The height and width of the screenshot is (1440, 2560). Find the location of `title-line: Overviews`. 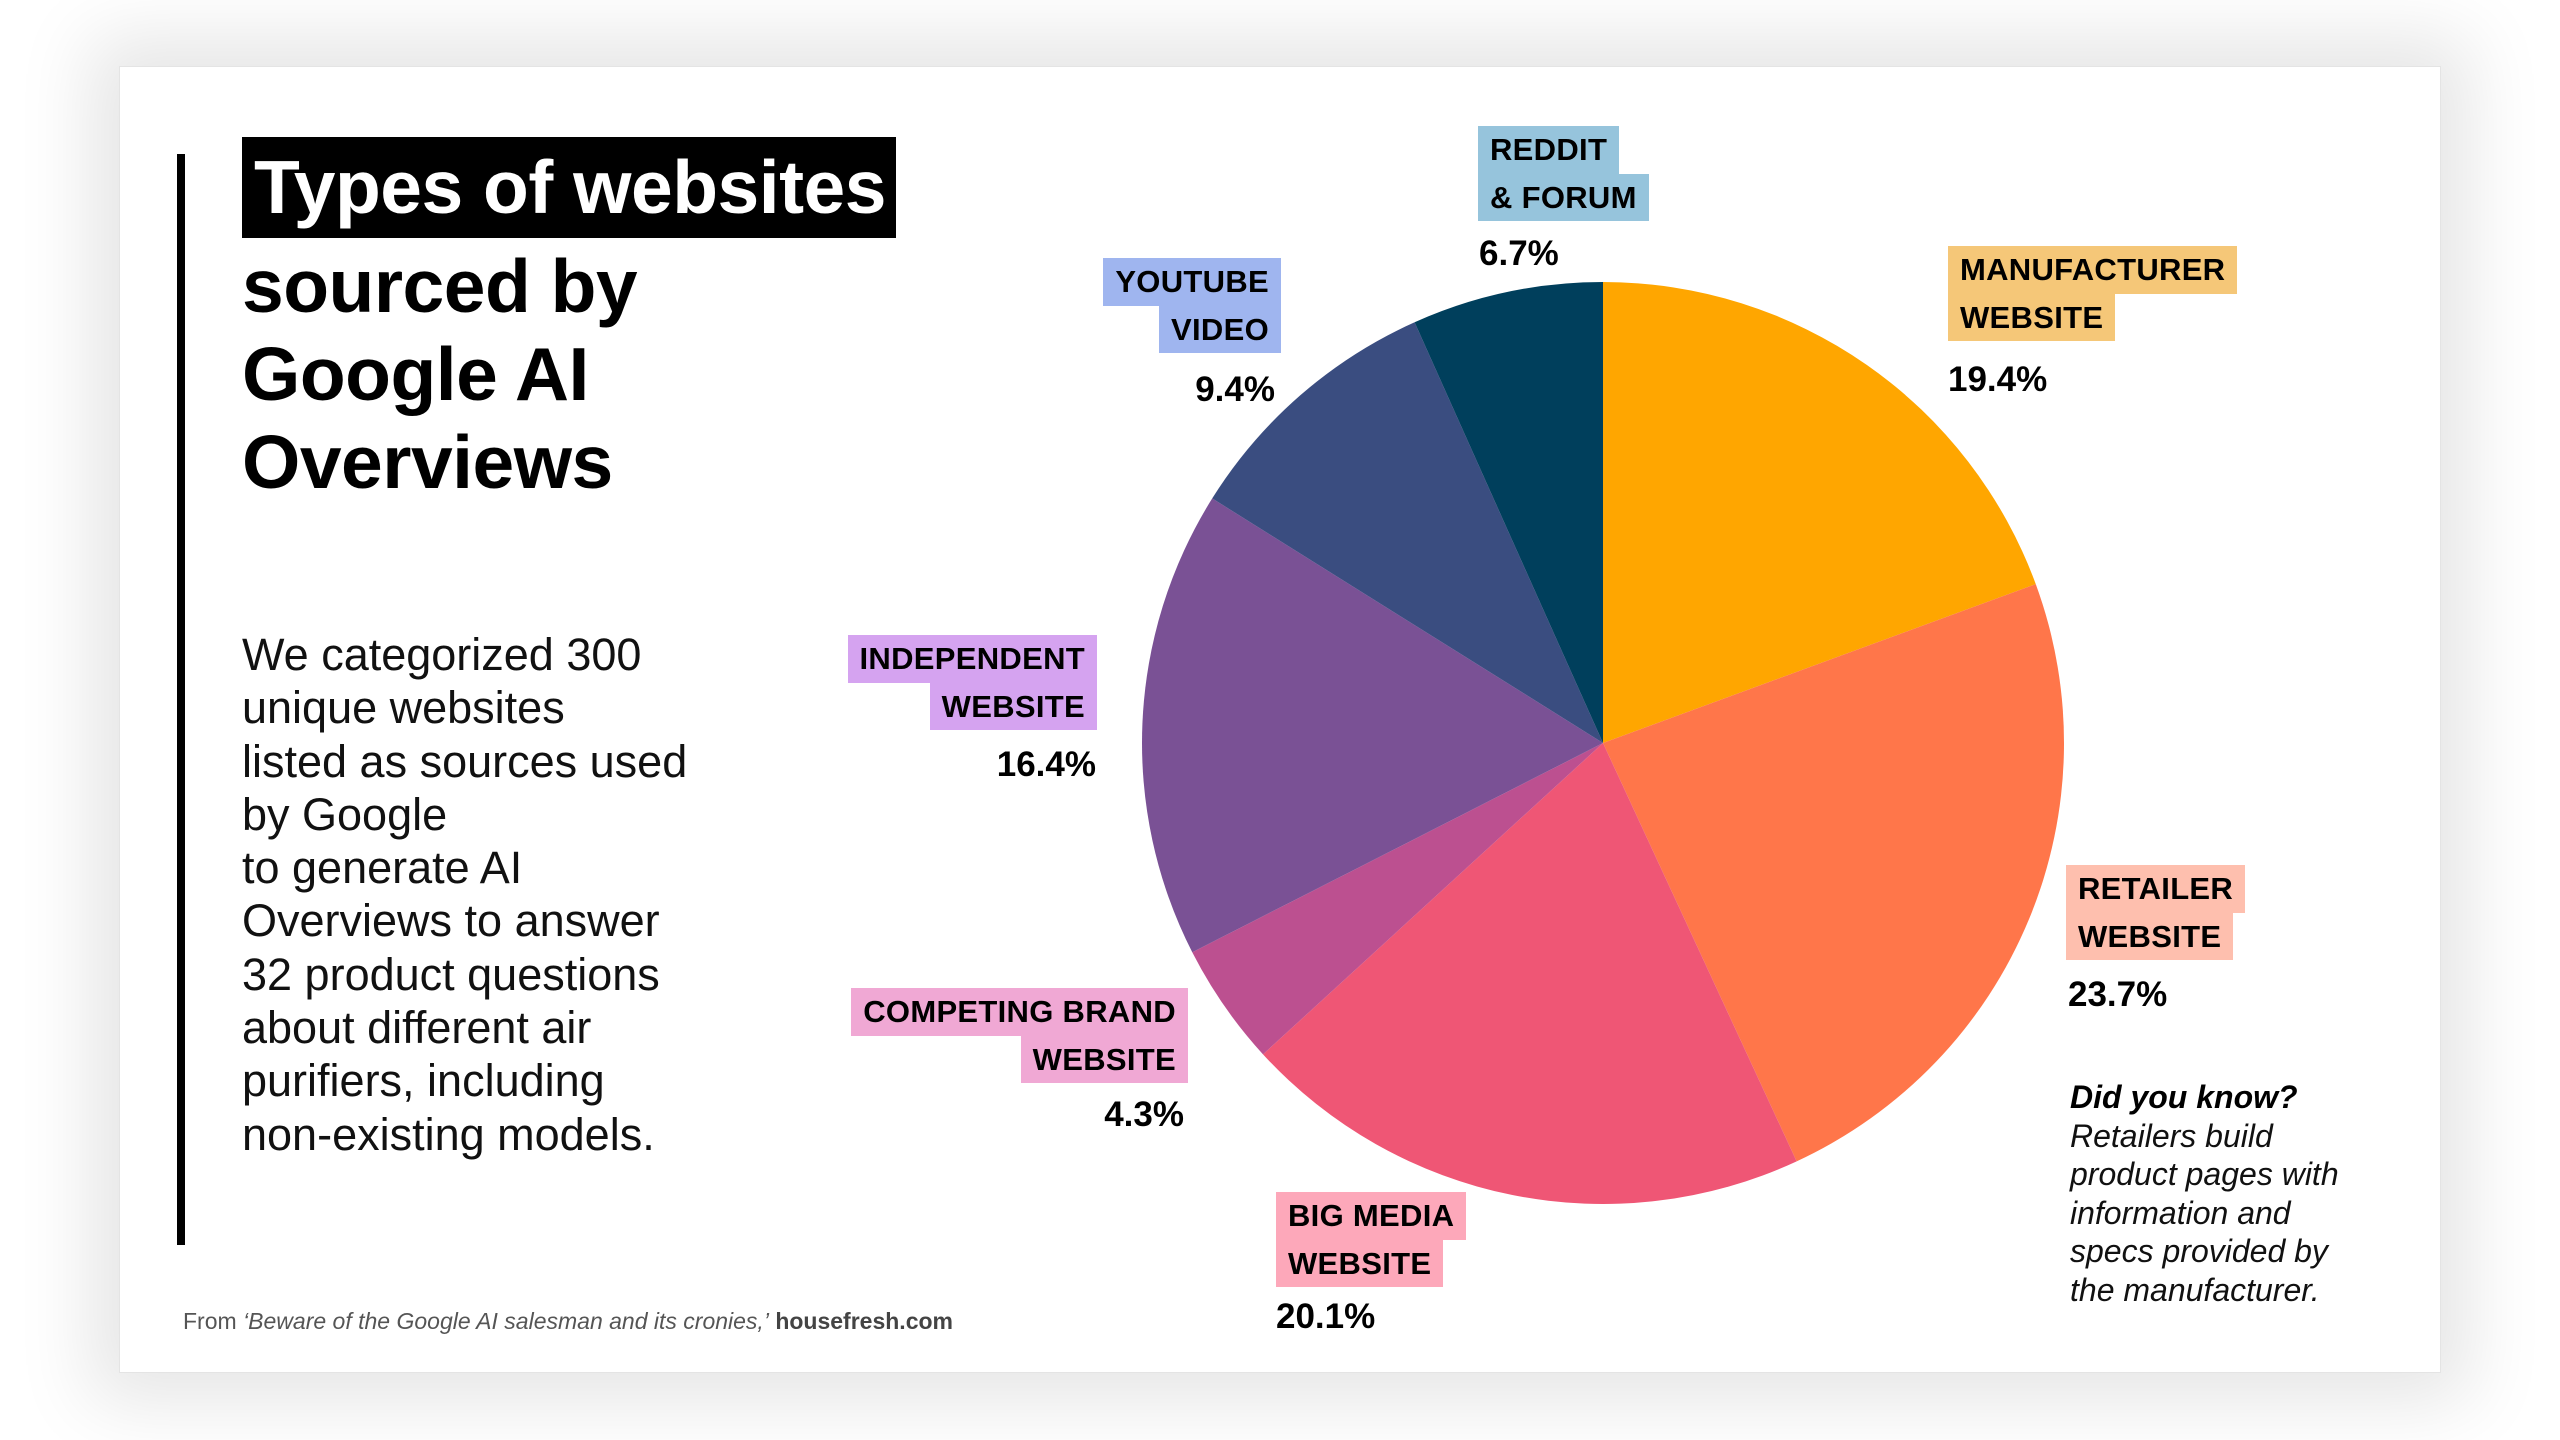

title-line: Overviews is located at coordinates (427, 462).